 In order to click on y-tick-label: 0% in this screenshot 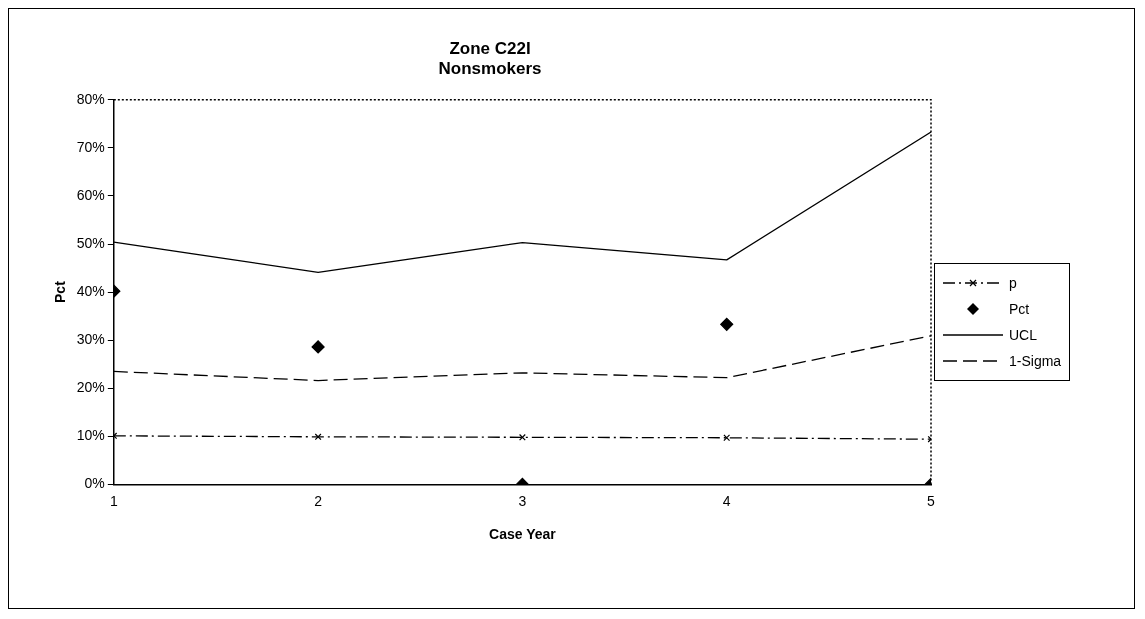, I will do `click(94, 483)`.